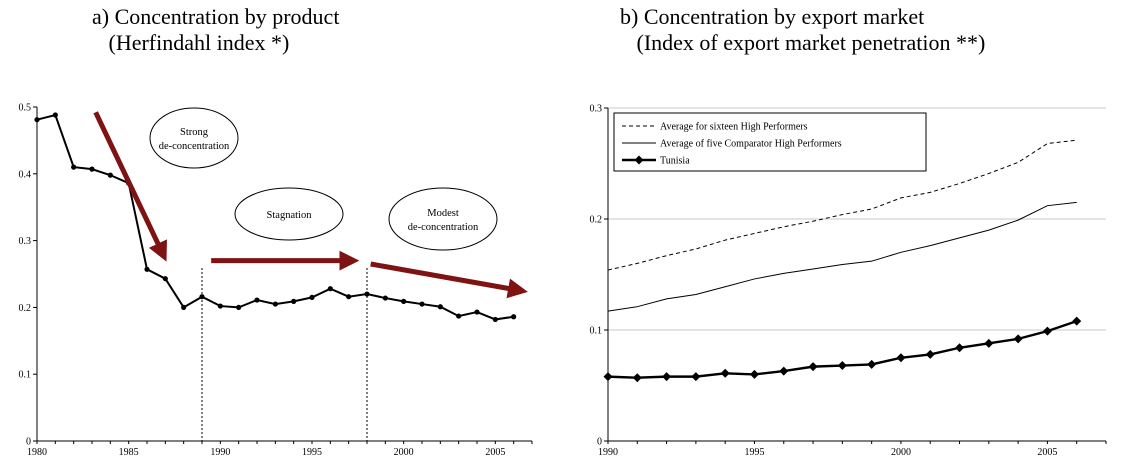 Image resolution: width=1132 pixels, height=468 pixels. Describe the element at coordinates (596, 220) in the screenshot. I see `chart-b-y-tick-label: 0.2` at that location.